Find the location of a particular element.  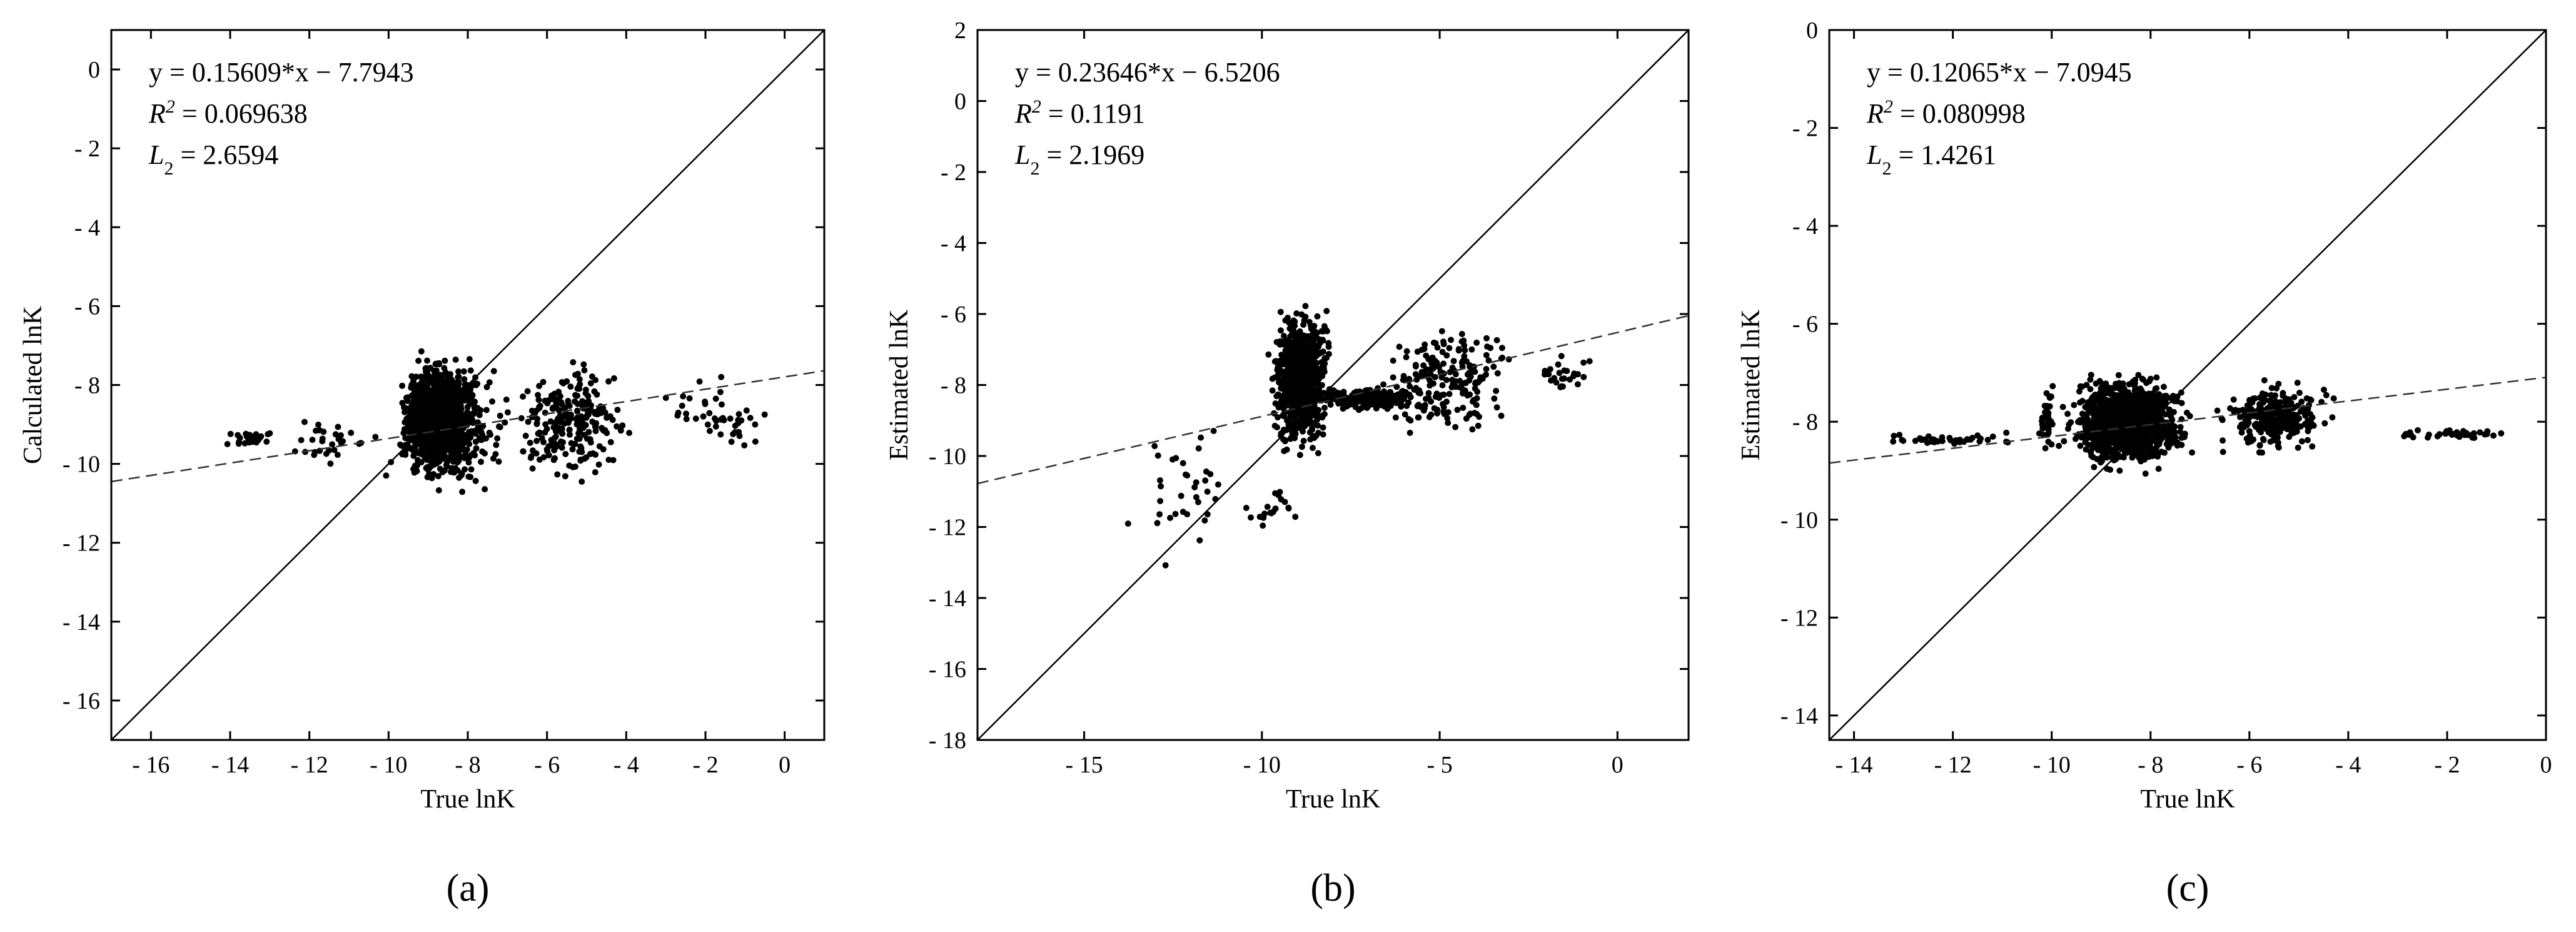

y-tick-label: - 2 is located at coordinates (954, 173).